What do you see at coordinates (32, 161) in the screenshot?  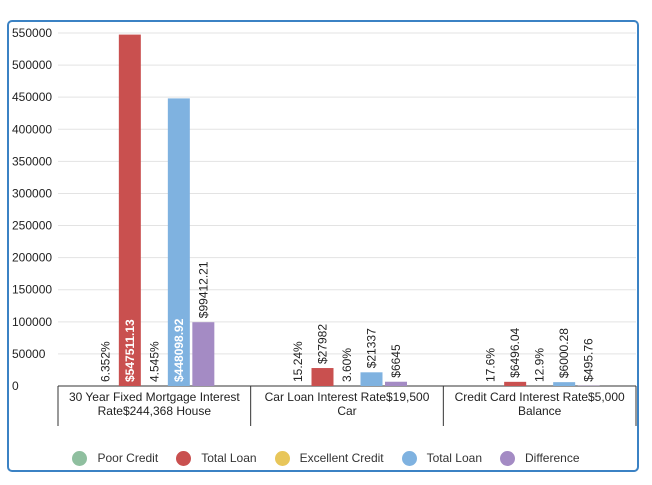 I see `y-tick-label: 350000` at bounding box center [32, 161].